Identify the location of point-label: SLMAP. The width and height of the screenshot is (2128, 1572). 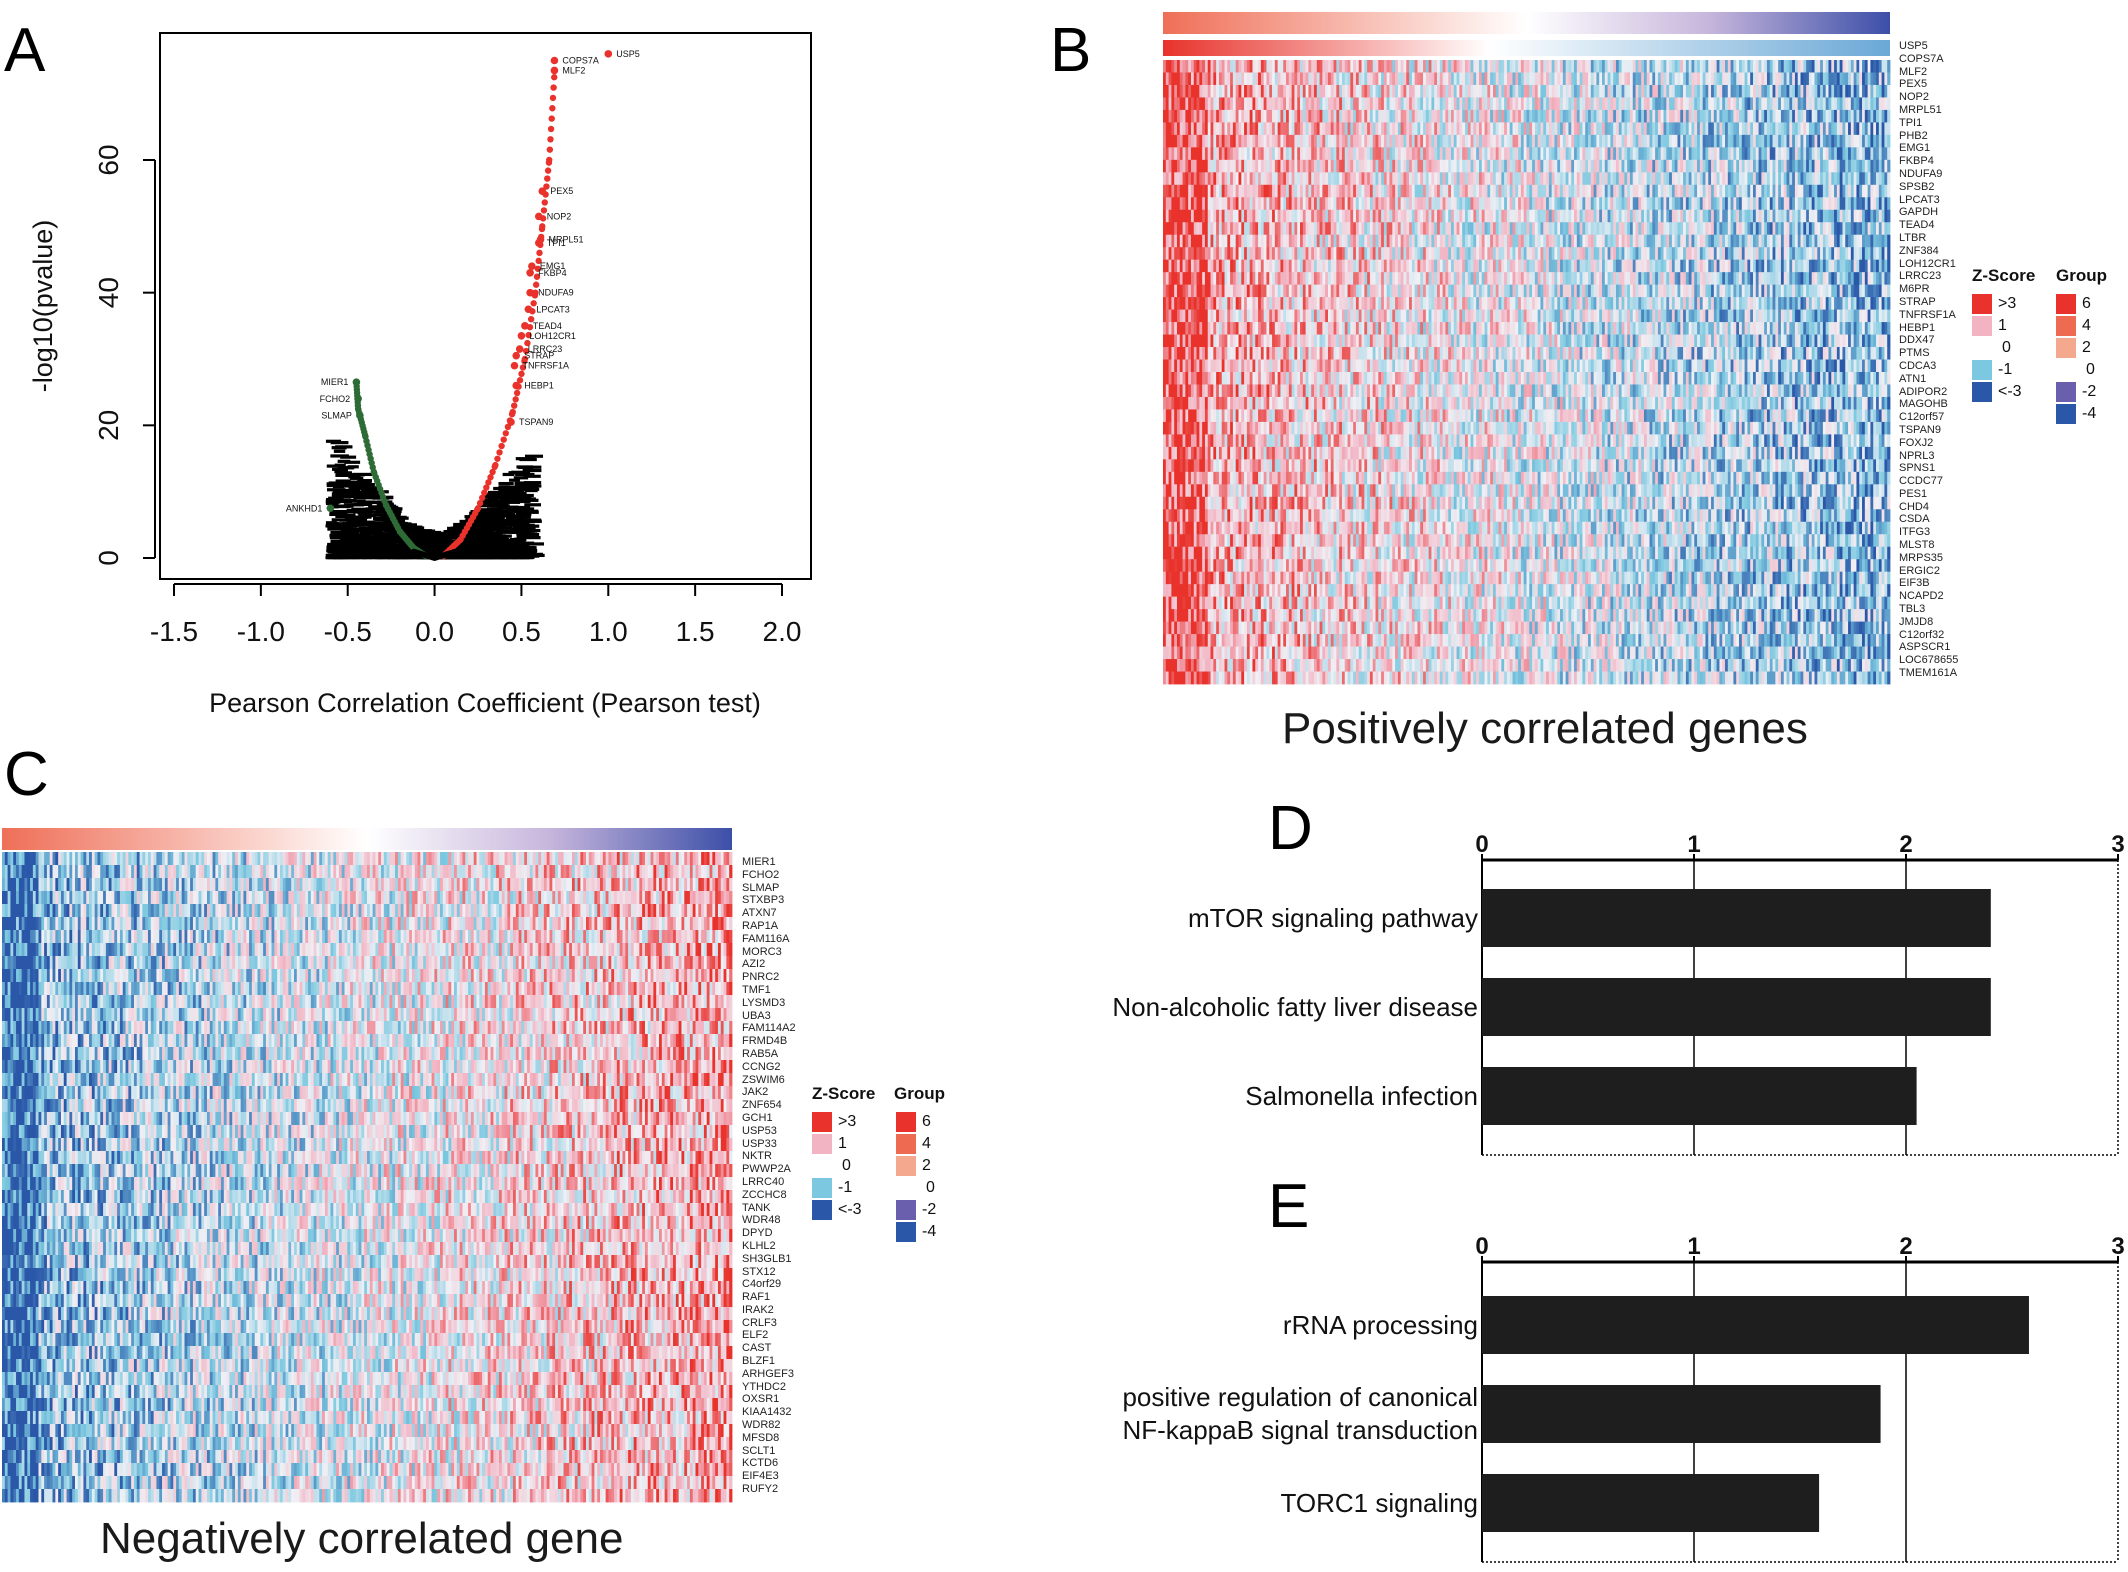
(336, 415).